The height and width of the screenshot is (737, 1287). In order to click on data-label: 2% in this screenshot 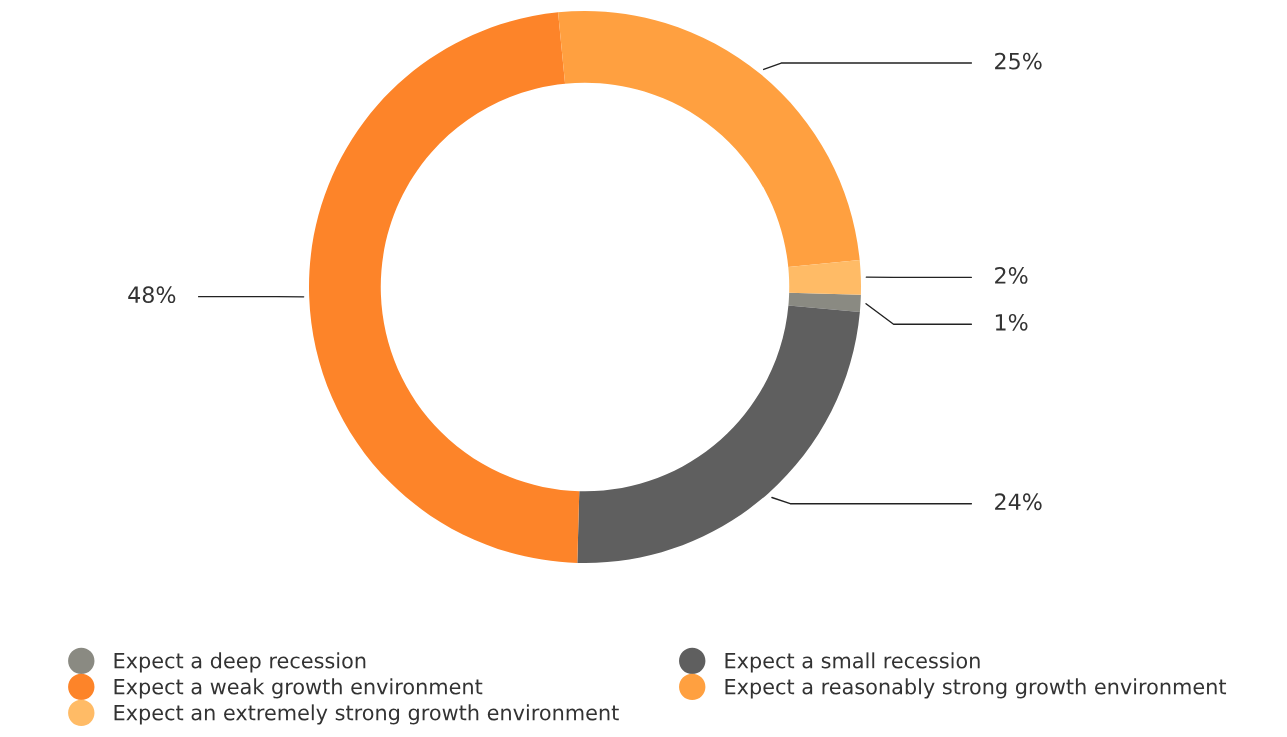, I will do `click(1011, 275)`.